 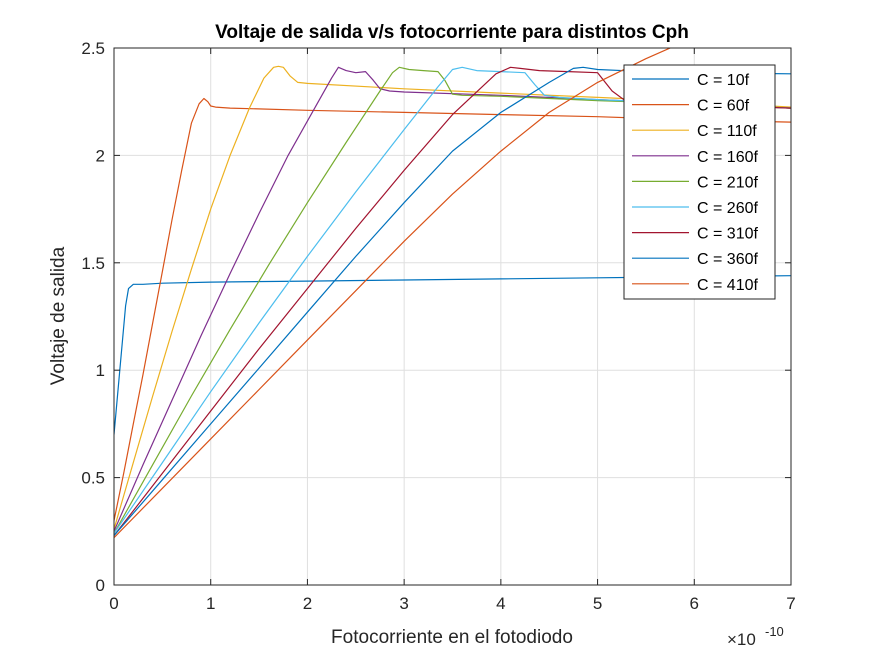 I want to click on y-tick-label: 0, so click(x=100, y=585).